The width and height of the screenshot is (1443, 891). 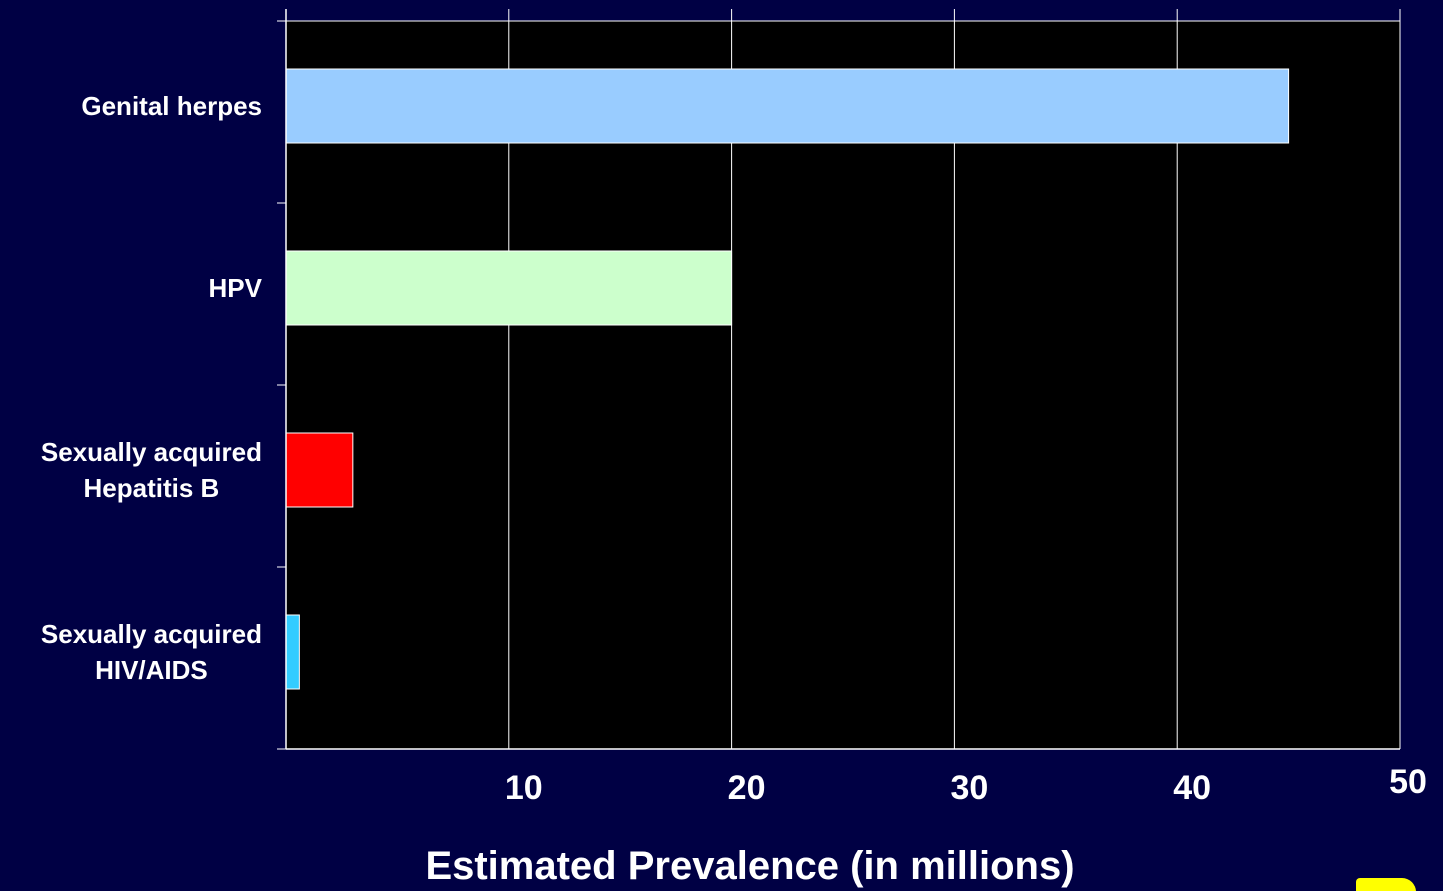 I want to click on category-label: Sexually acquired HIV/AIDS, so click(x=151, y=652).